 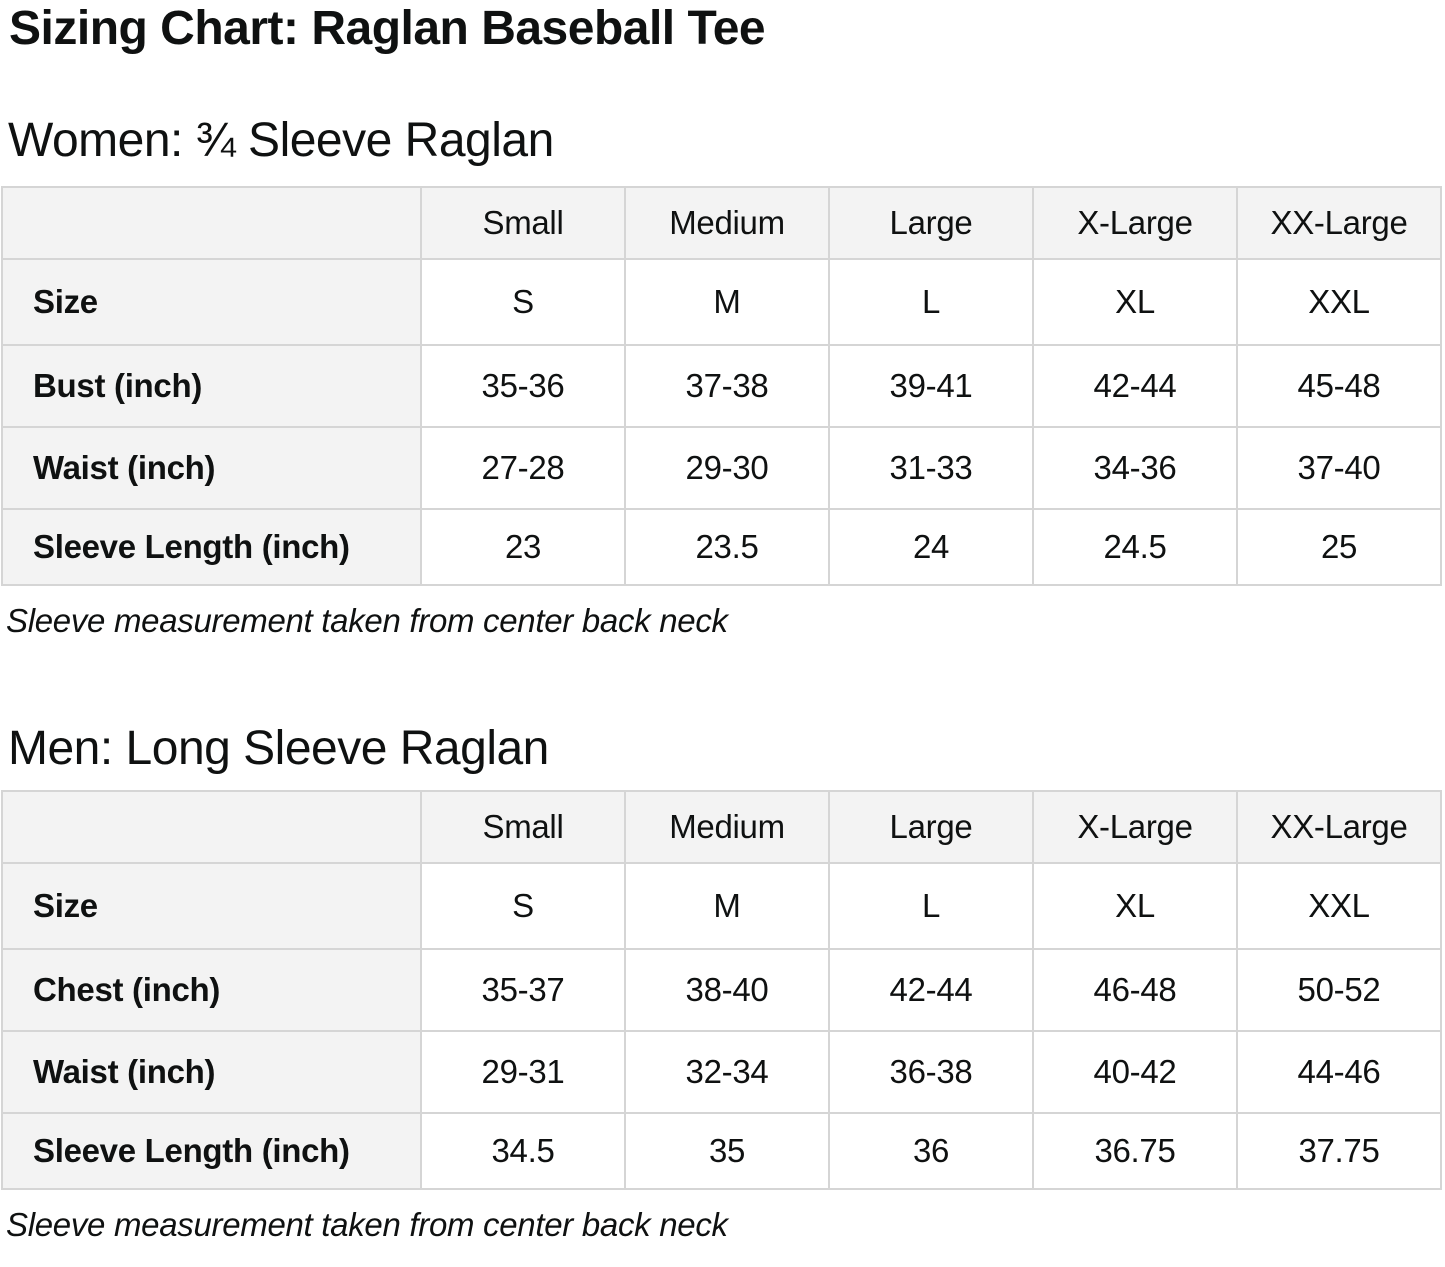 What do you see at coordinates (727, 547) in the screenshot?
I see `value-cell: 23.5` at bounding box center [727, 547].